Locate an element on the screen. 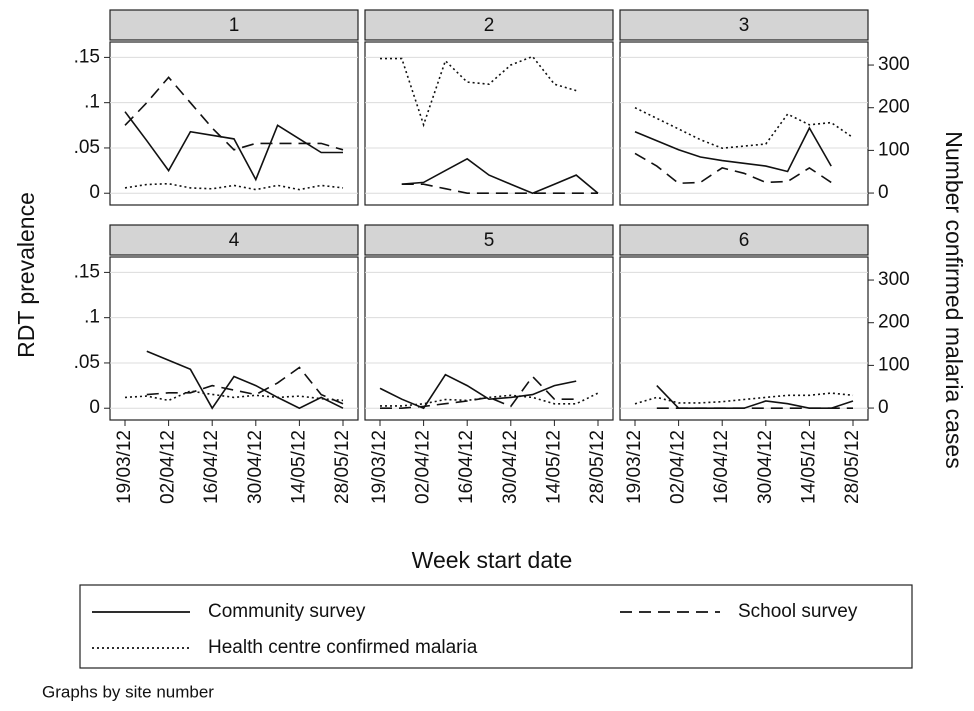 The height and width of the screenshot is (711, 974). panel-title: 3 is located at coordinates (744, 25).